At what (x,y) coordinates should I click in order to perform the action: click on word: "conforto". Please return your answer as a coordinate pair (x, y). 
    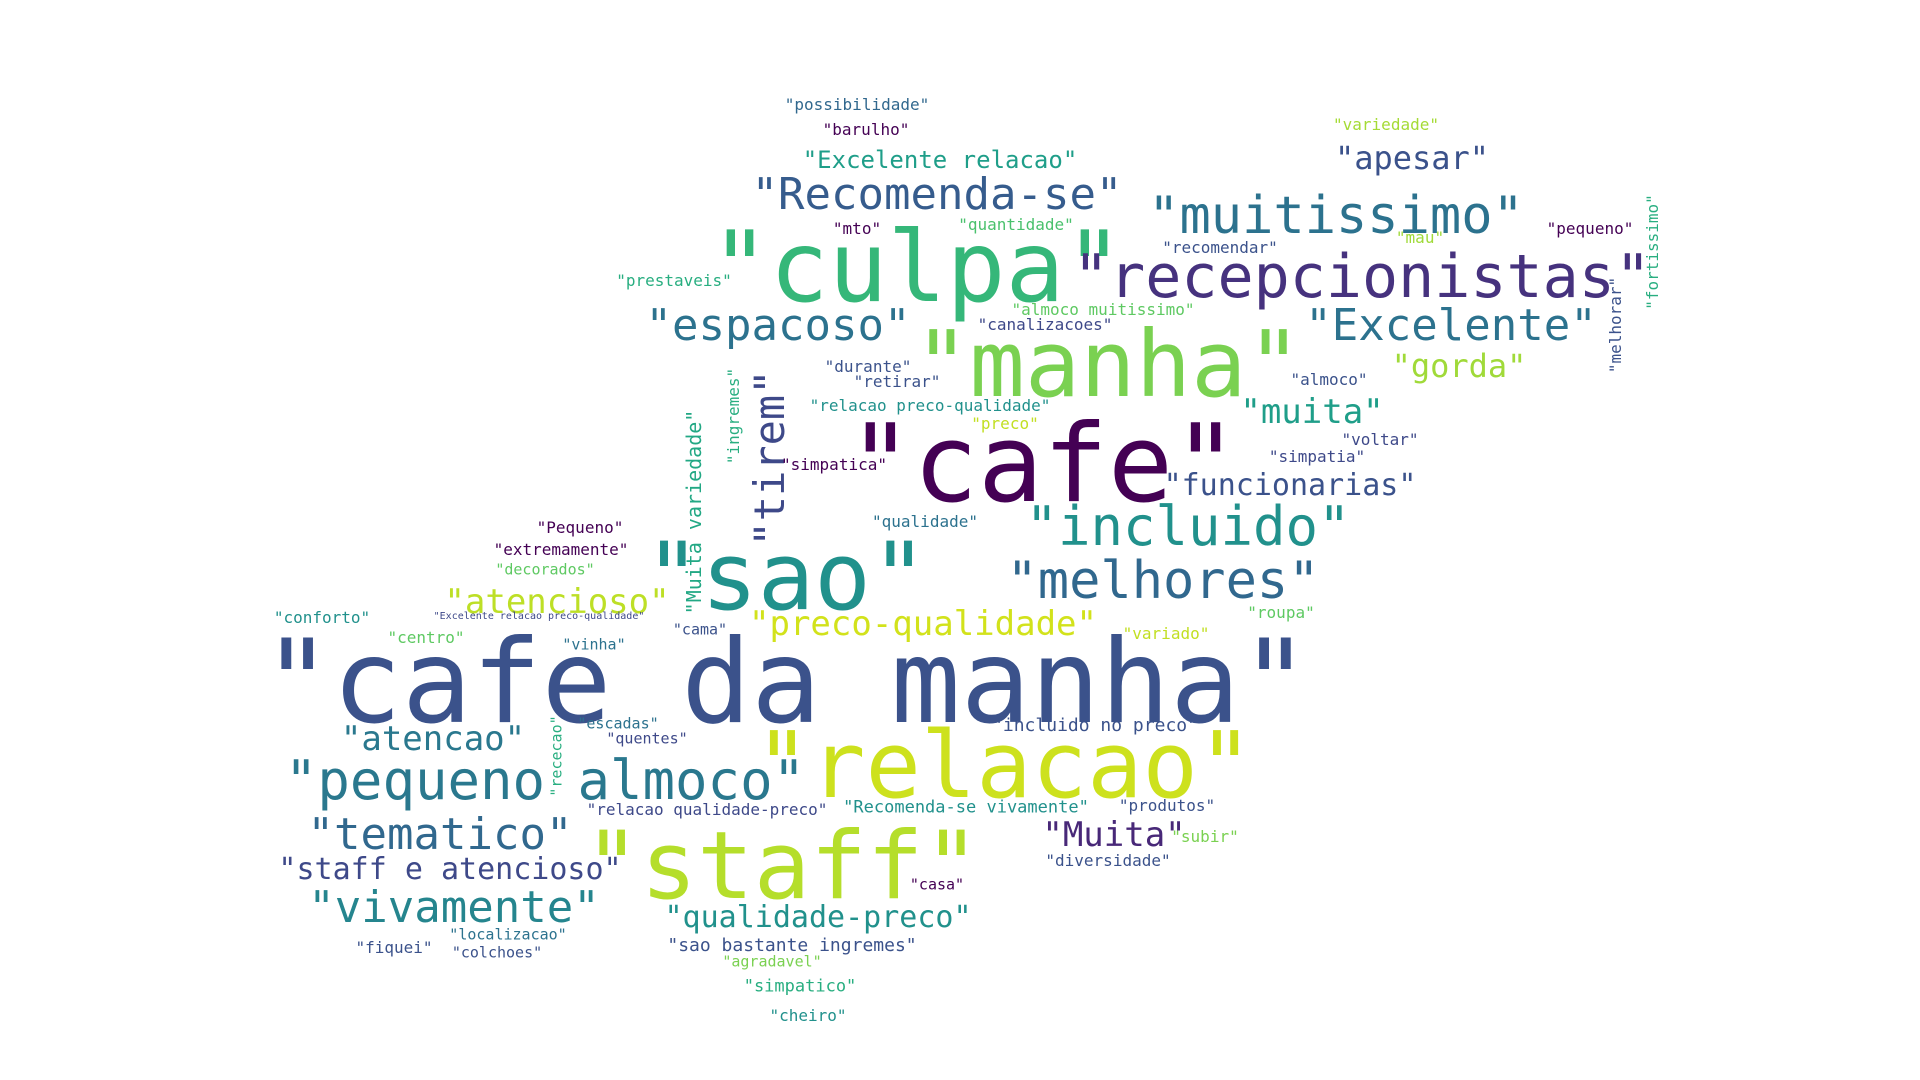
    Looking at the image, I should click on (322, 617).